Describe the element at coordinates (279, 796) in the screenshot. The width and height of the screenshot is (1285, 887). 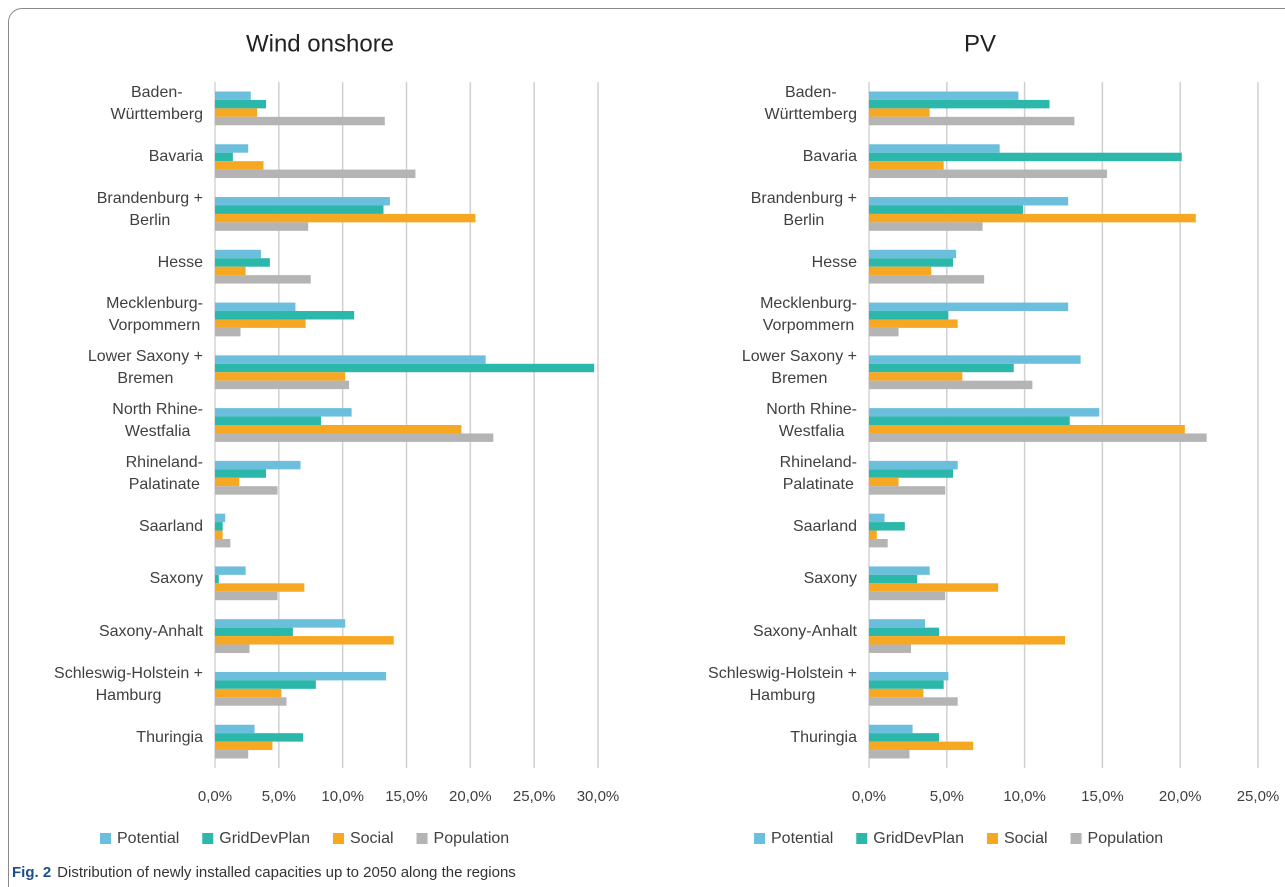
I see `x-tick-label: 5,0%` at that location.